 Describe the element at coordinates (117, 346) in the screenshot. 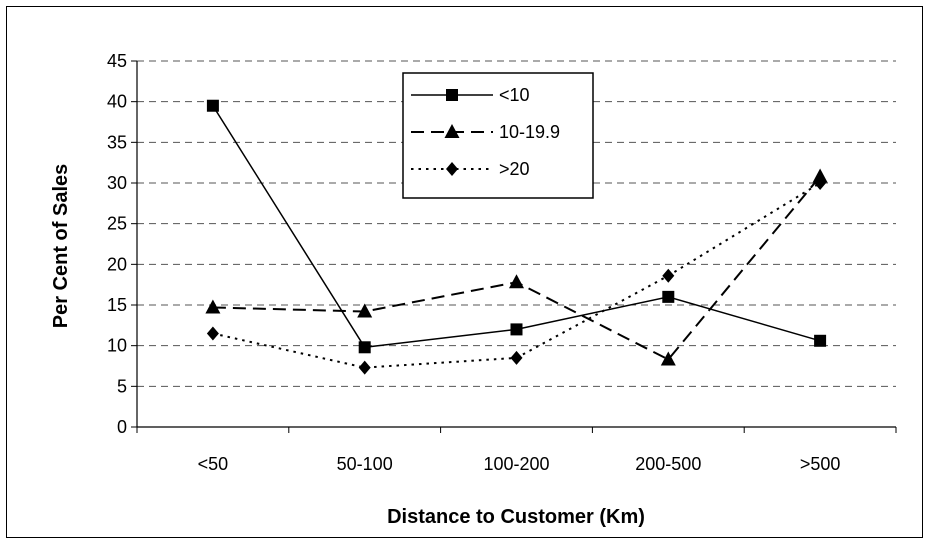

I see `y-tick-label: 10` at that location.